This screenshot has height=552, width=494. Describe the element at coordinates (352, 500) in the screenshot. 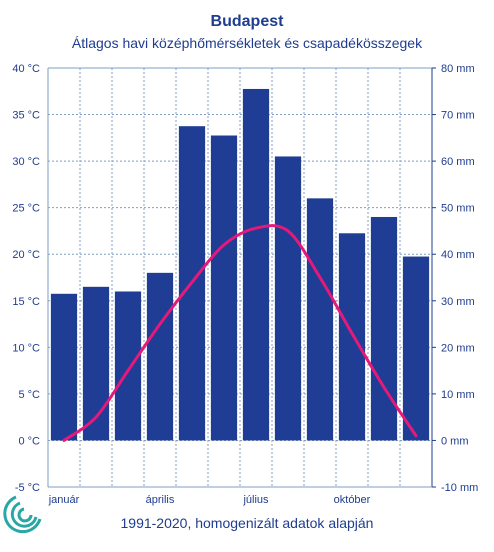

I see `x-tick-label: október` at that location.